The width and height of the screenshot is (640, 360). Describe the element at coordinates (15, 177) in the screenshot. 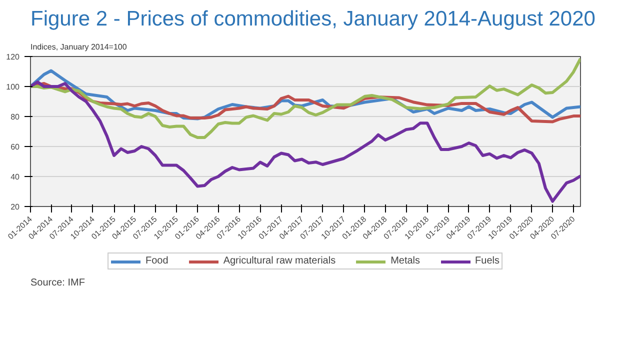

I see `y-tick-label: 40` at that location.